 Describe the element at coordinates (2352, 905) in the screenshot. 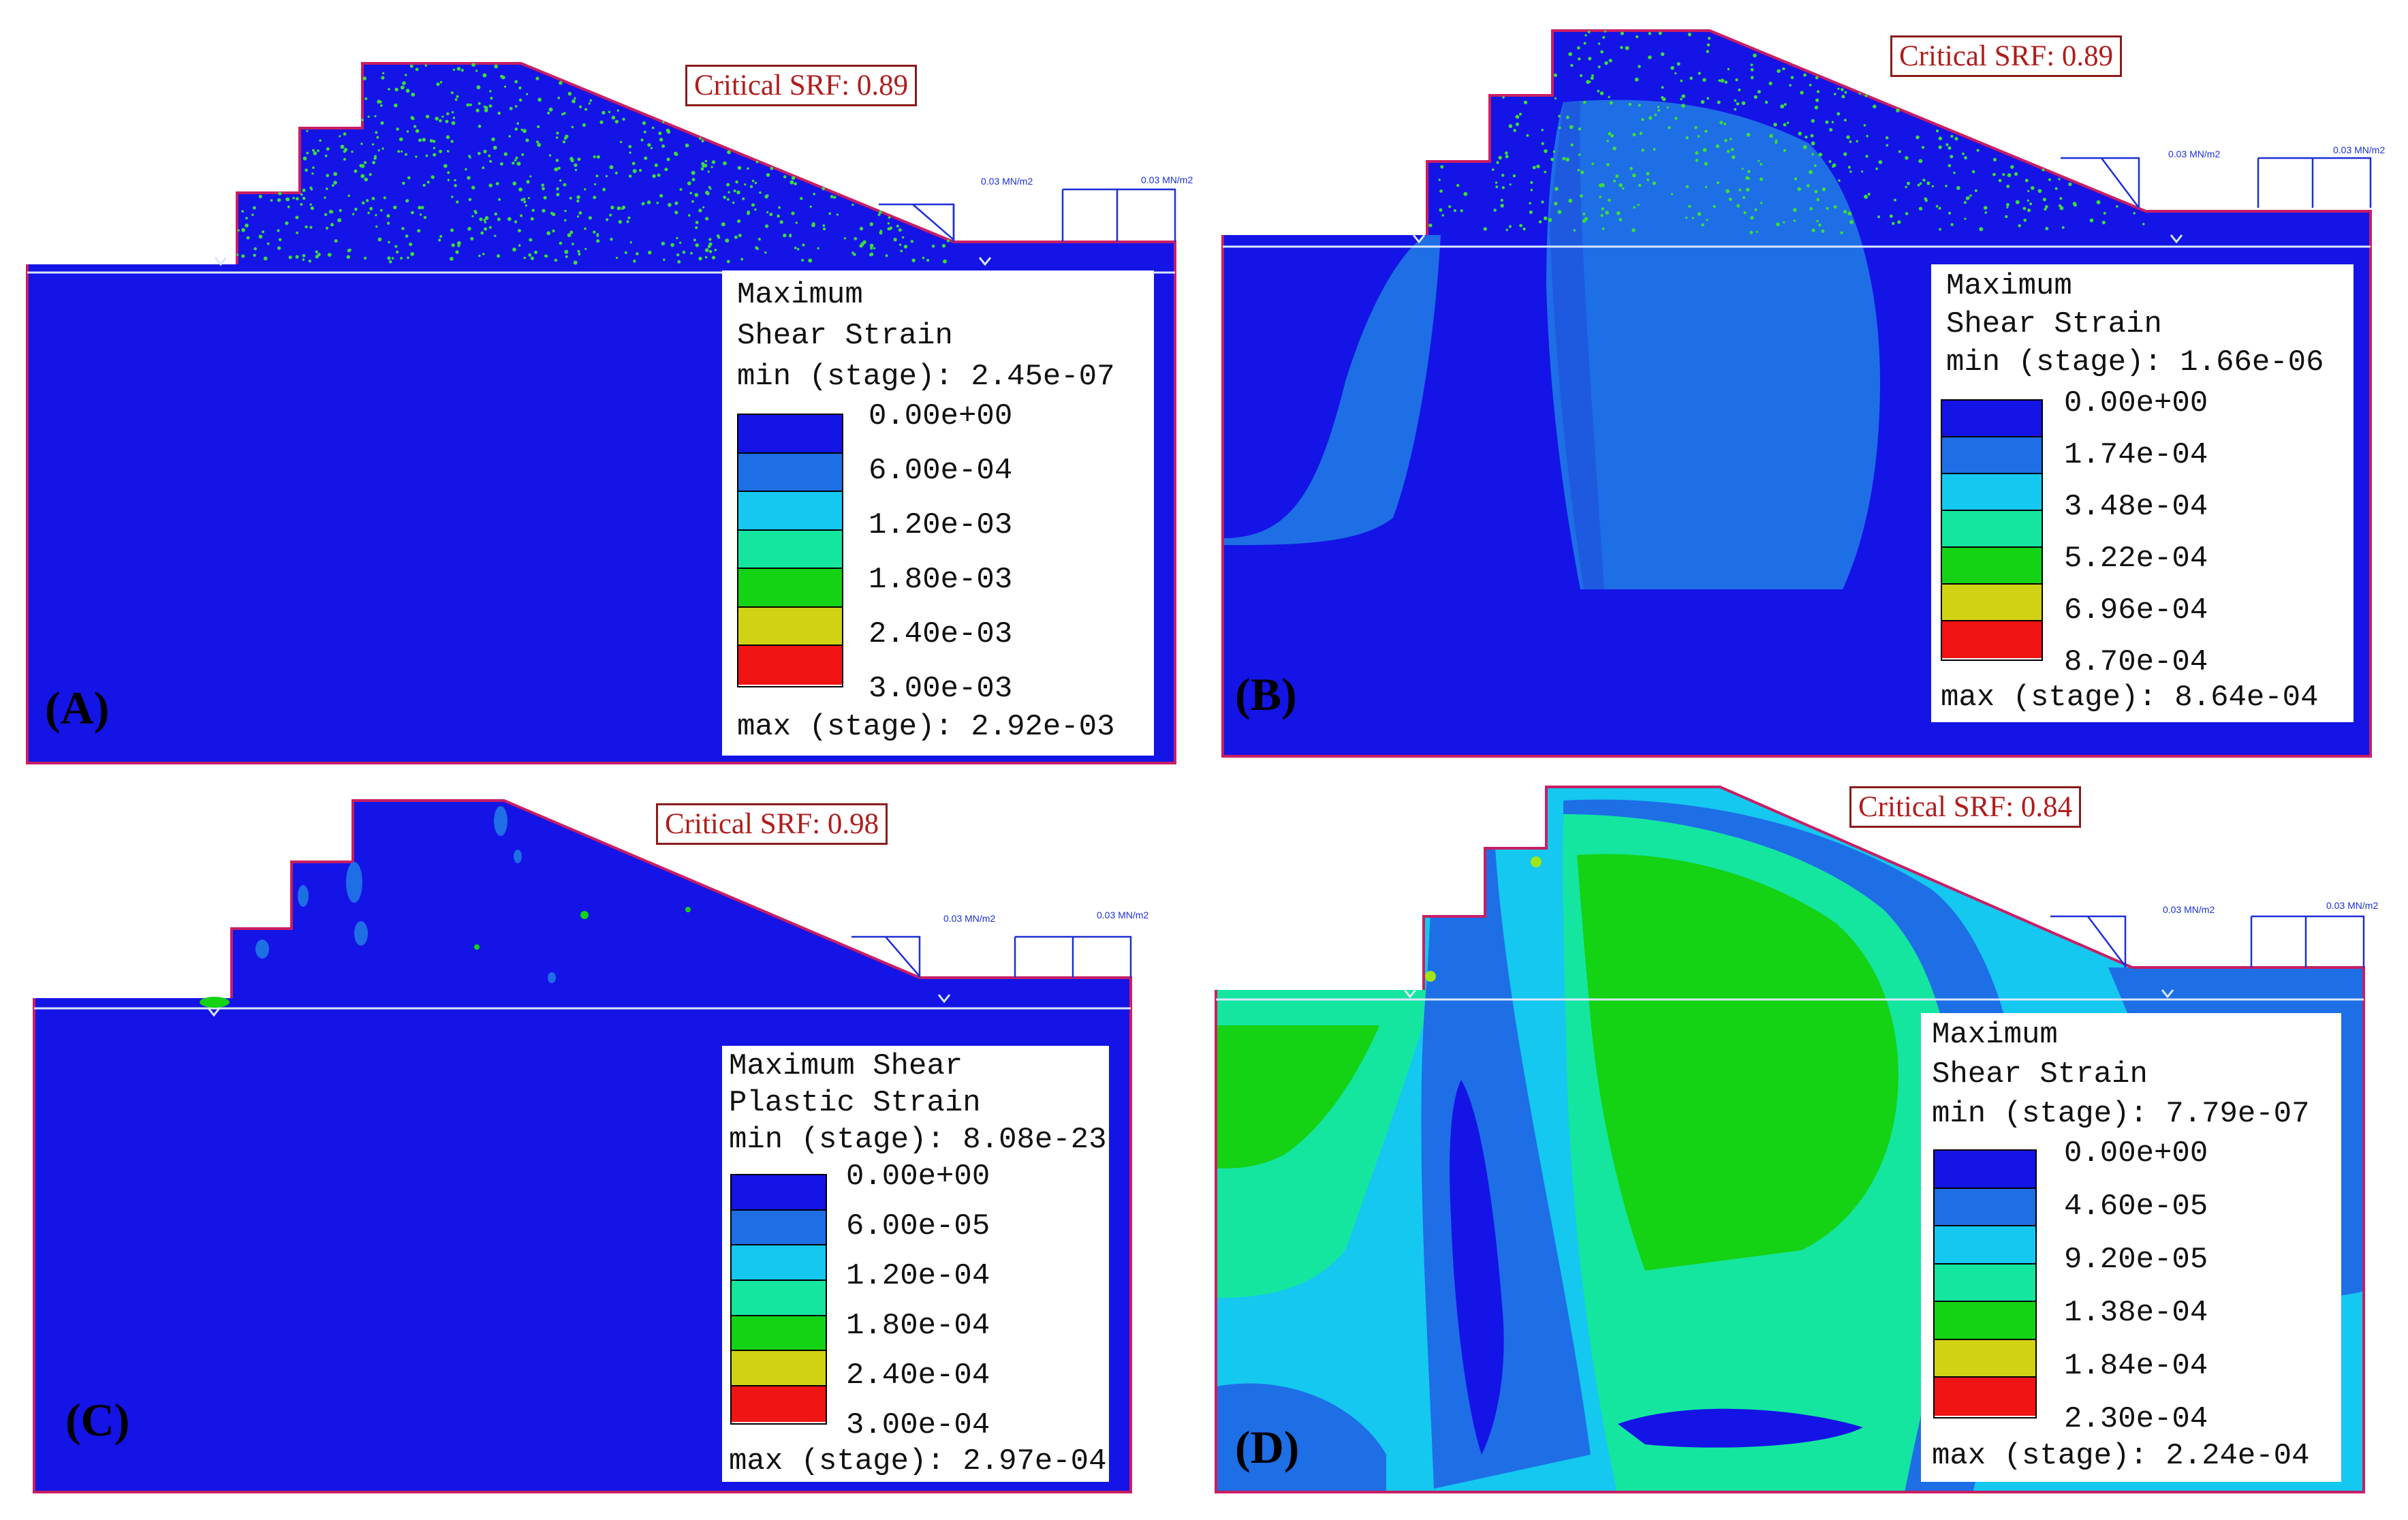

I see `load-label-d2: 0.03 MN/m2` at that location.